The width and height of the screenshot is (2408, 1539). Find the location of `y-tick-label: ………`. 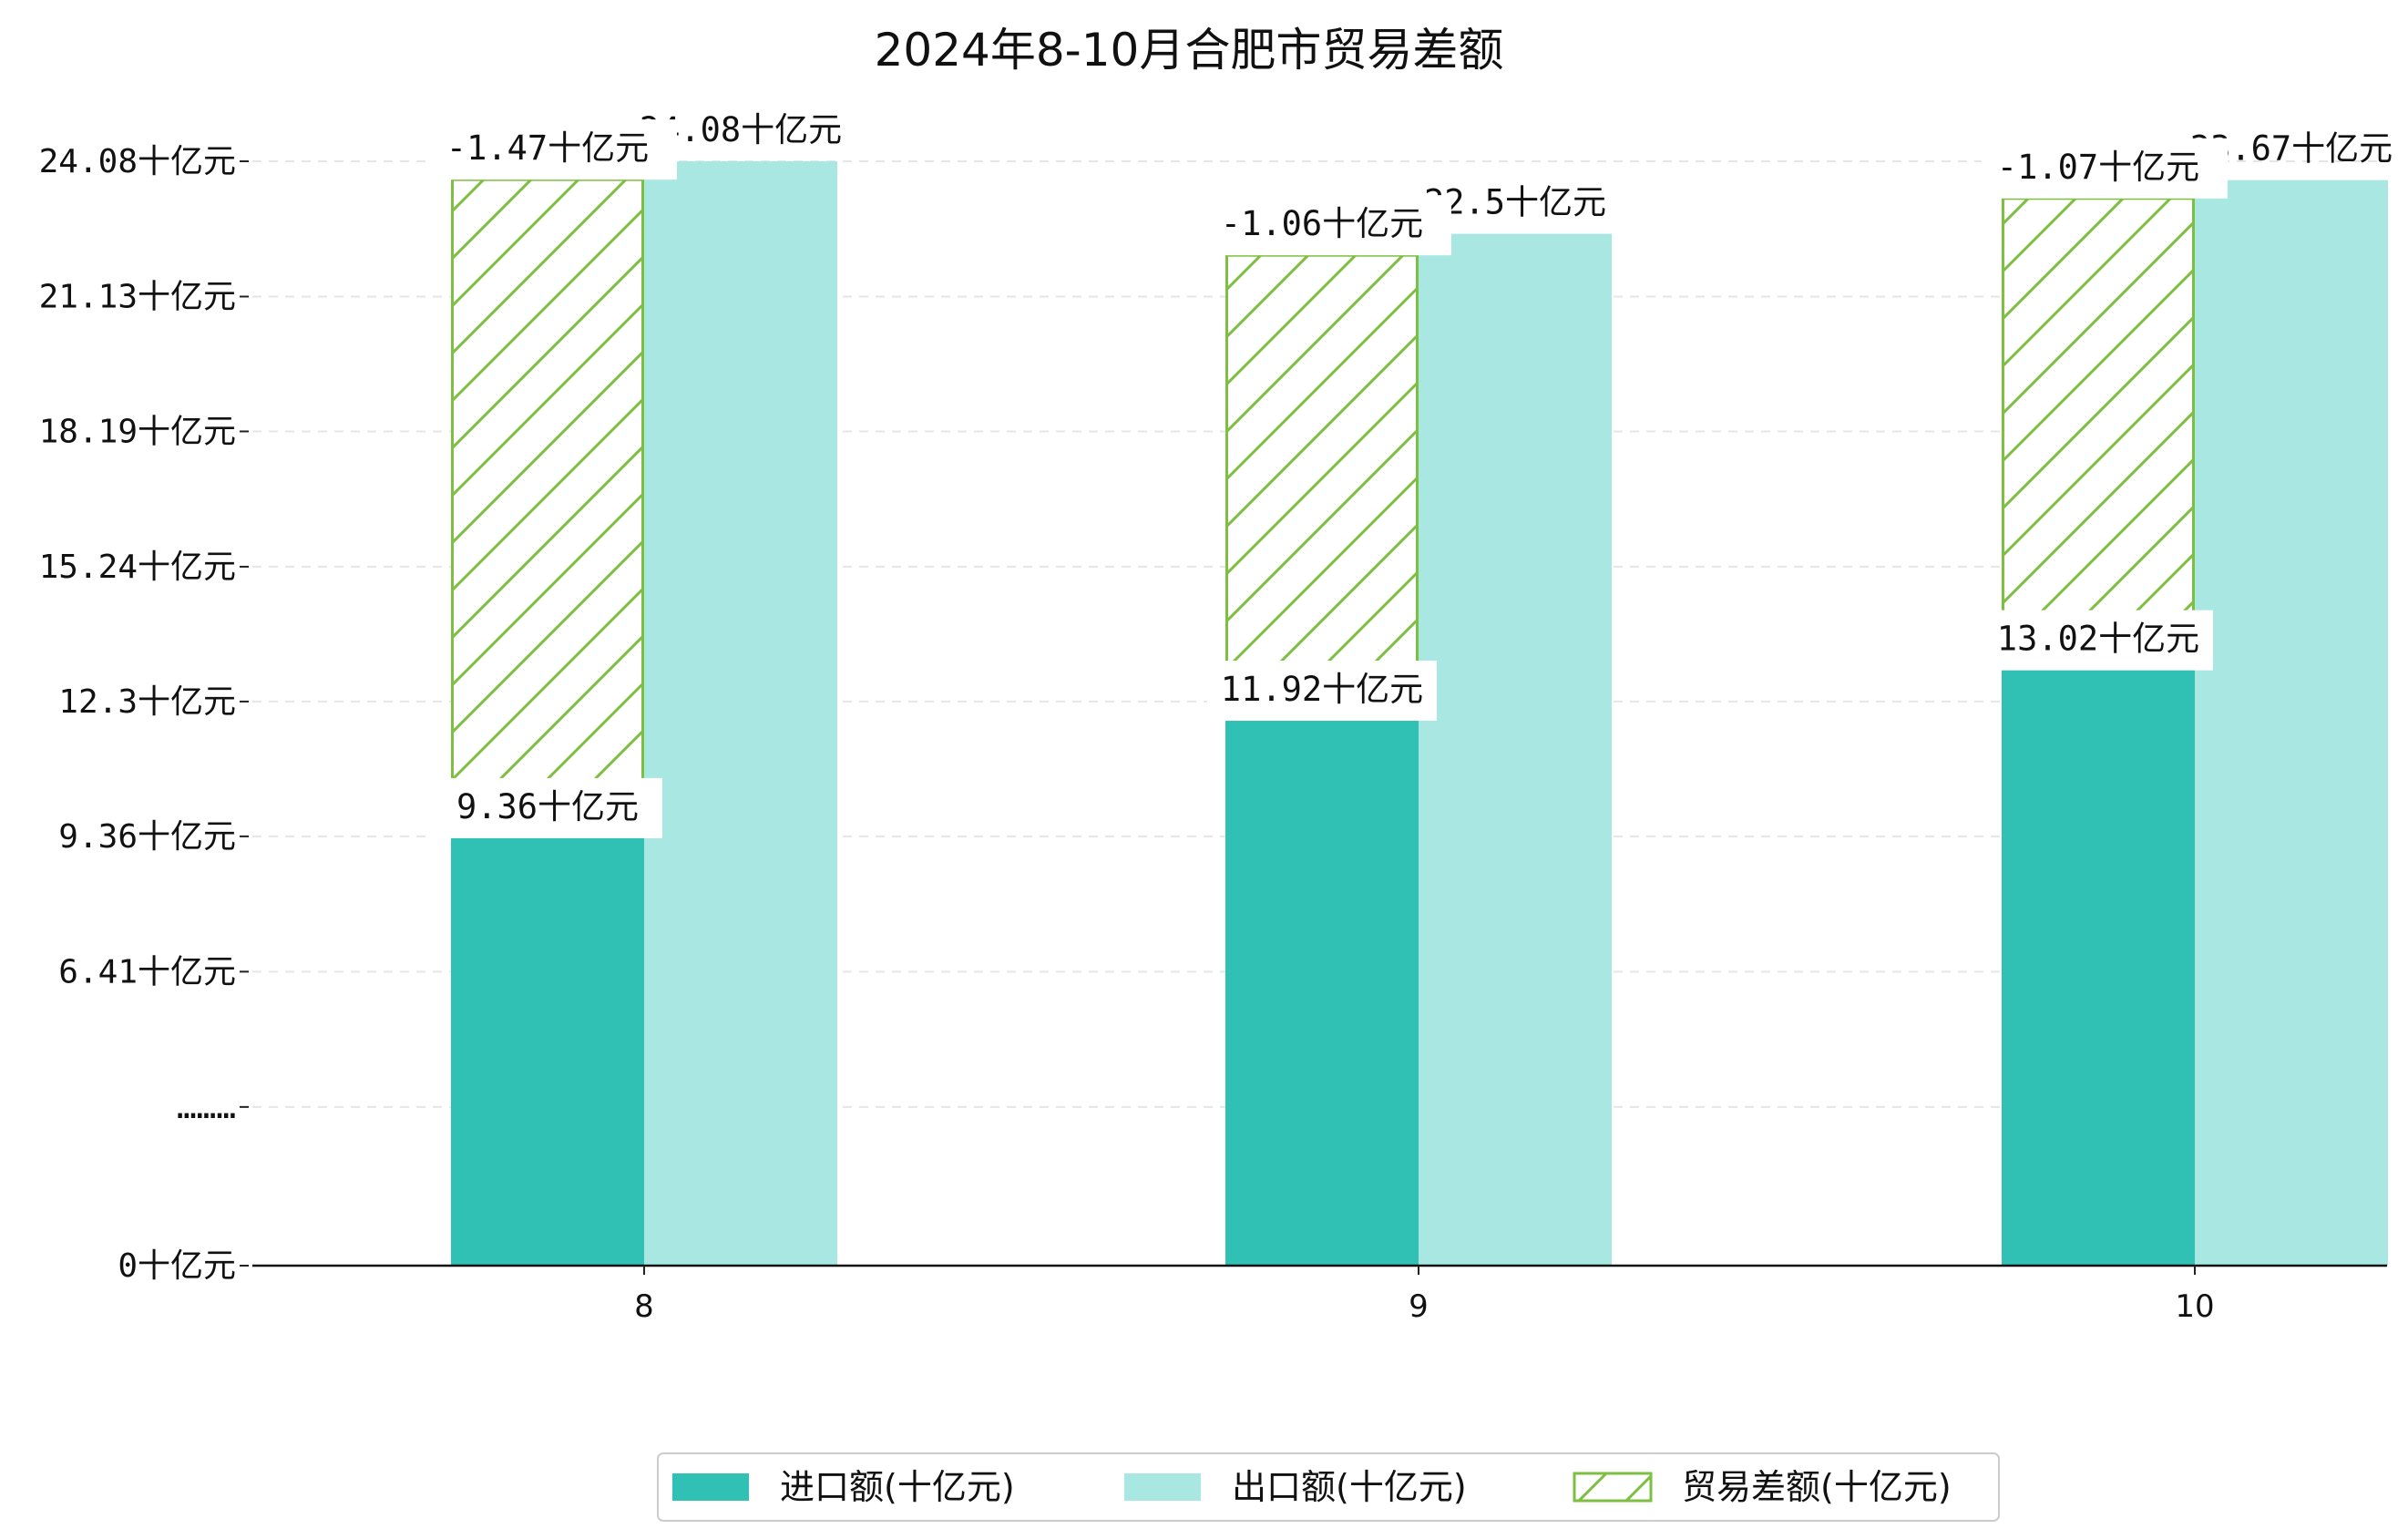

y-tick-label: ……… is located at coordinates (207, 1108).